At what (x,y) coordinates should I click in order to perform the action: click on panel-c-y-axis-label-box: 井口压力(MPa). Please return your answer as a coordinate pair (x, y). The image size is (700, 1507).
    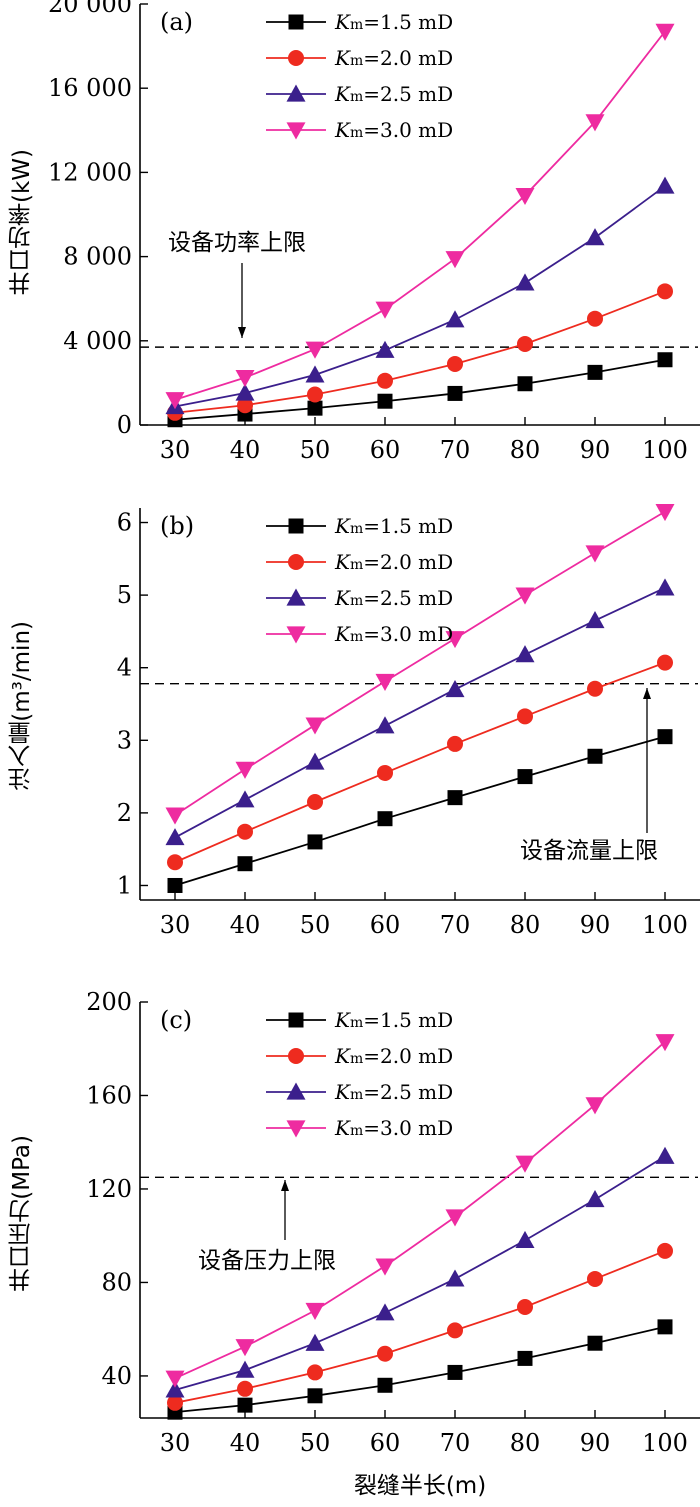
    Looking at the image, I should click on (22, 1213).